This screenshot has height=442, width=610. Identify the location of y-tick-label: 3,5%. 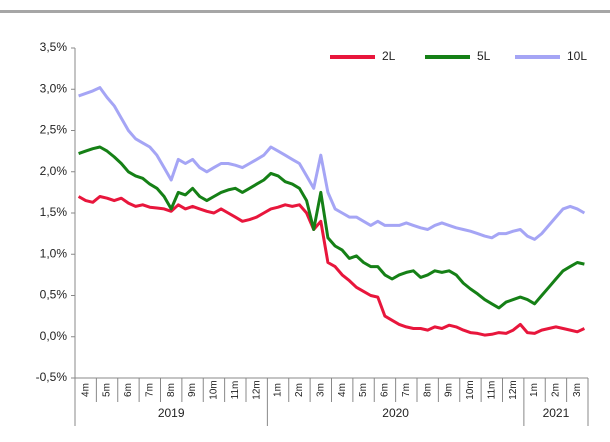
(54, 47).